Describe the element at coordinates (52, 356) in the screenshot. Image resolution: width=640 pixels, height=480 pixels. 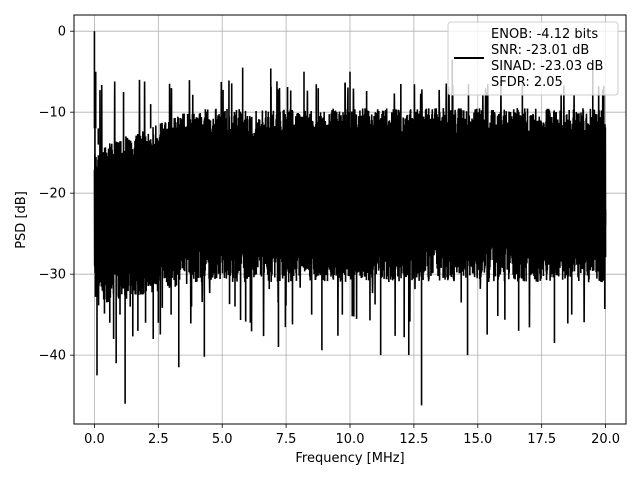
I see `y-tick-label: −40` at that location.